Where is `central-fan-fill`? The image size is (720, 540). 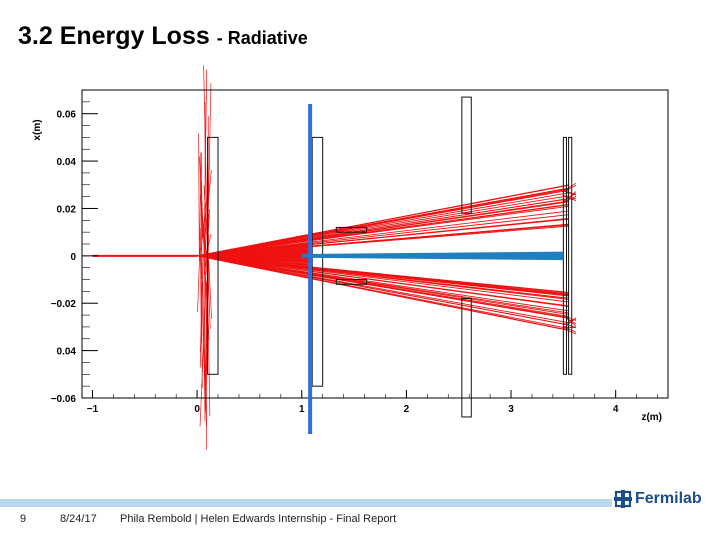
central-fan-fill is located at coordinates (255, 254).